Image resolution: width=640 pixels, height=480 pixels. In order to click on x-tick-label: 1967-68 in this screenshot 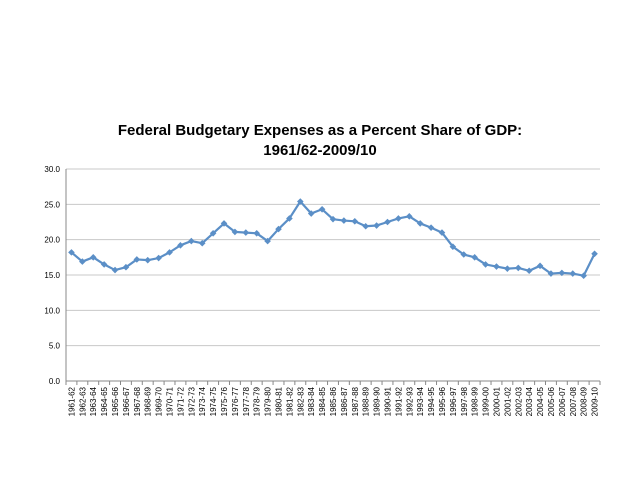, I will do `click(137, 401)`.